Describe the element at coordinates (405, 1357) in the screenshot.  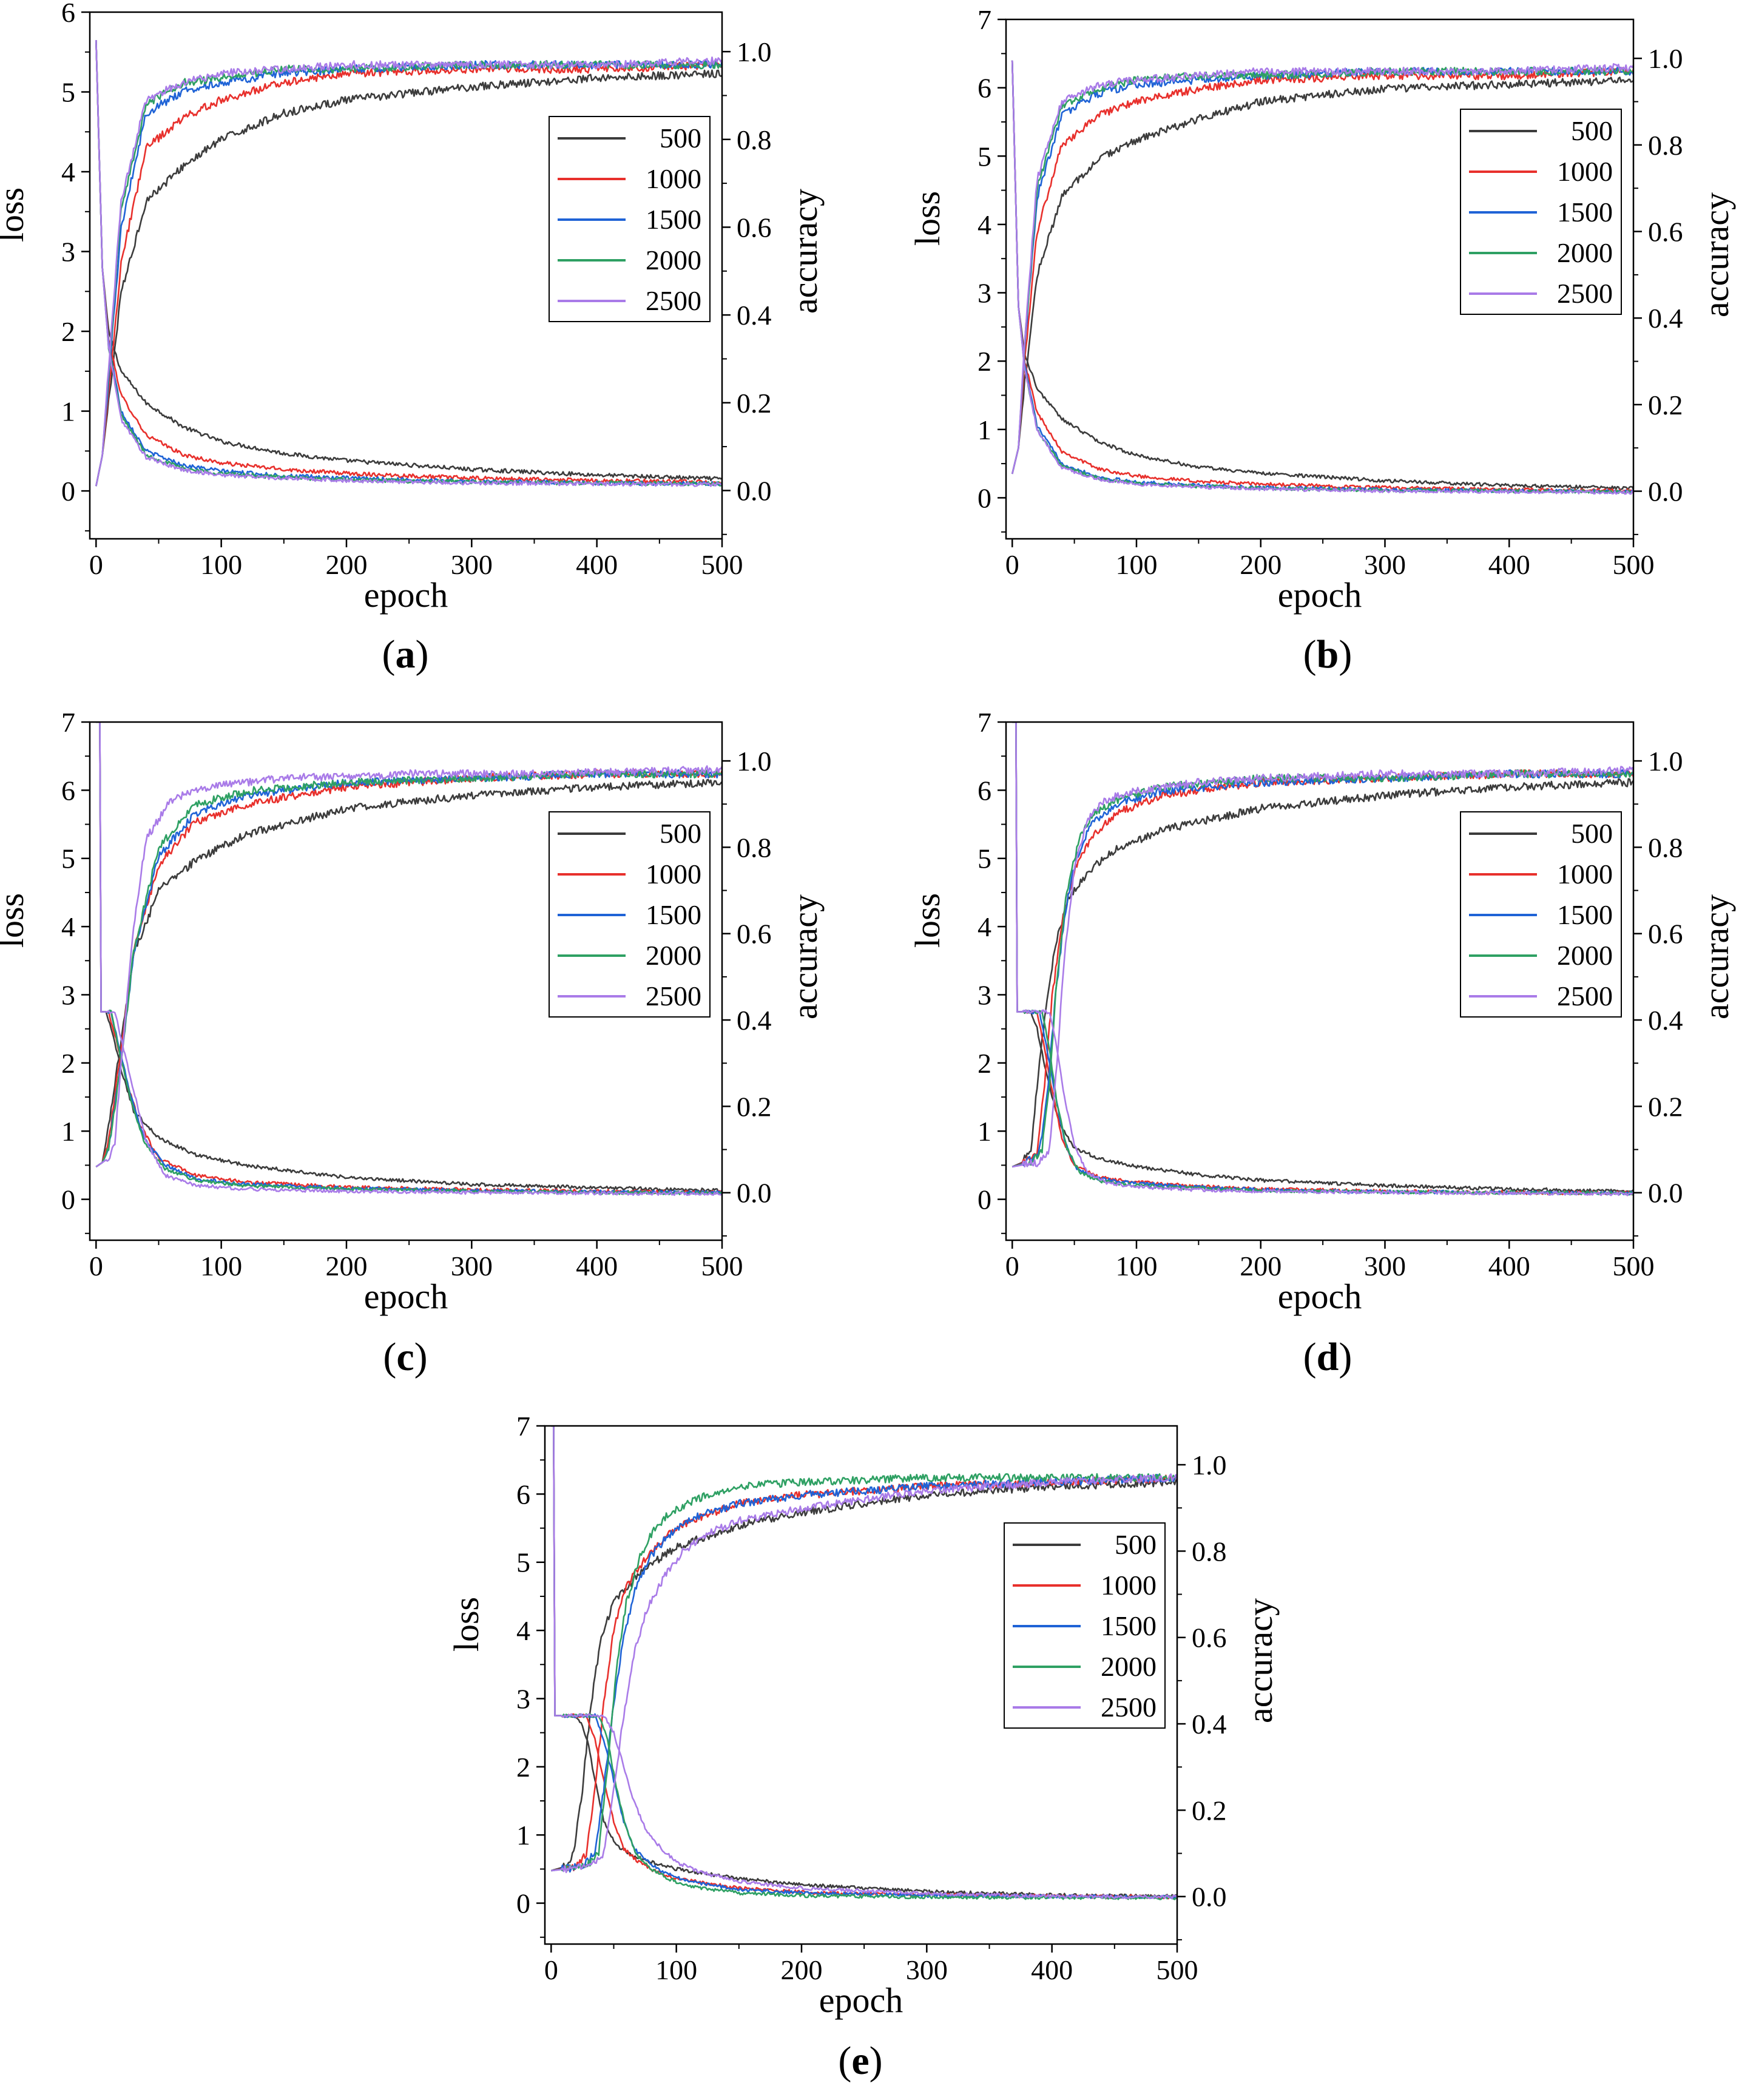
I see `panel-caption: (c)` at that location.